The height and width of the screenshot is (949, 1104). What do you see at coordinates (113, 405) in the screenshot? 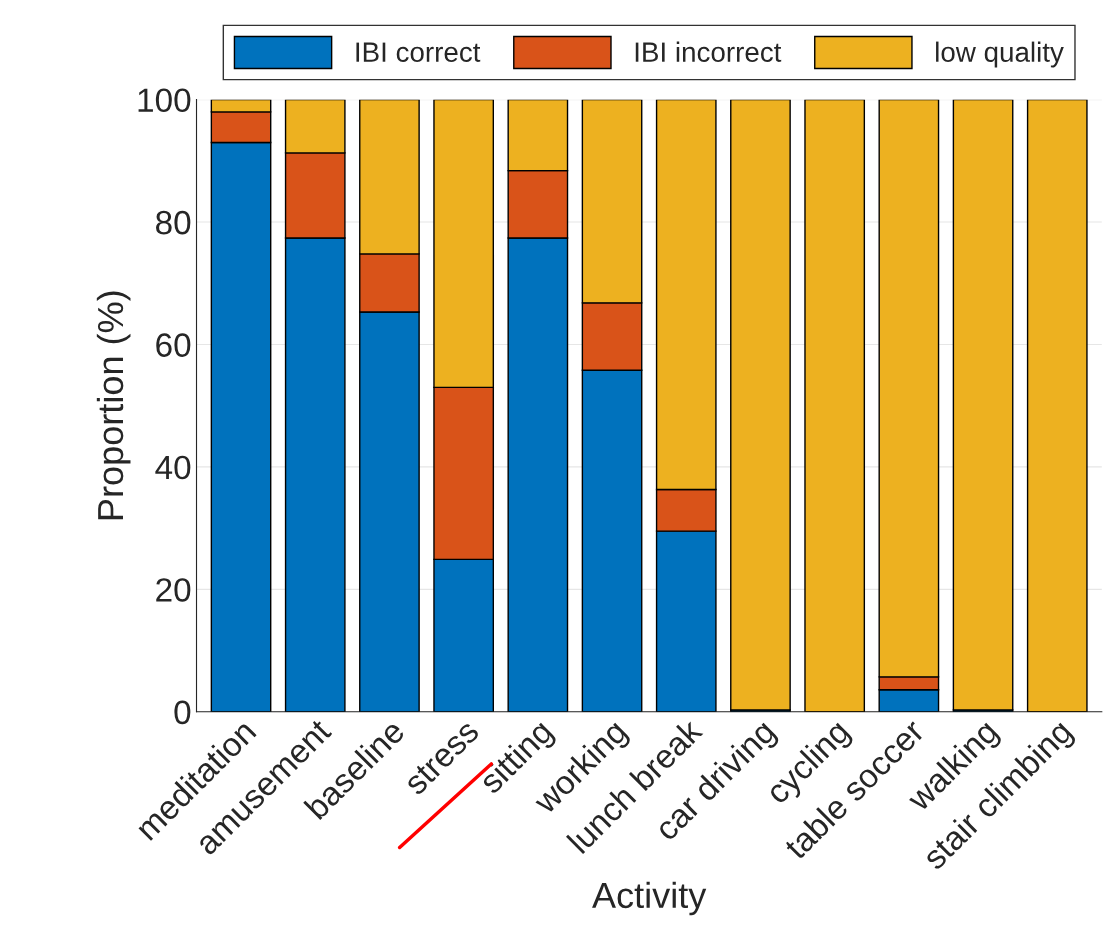
I see `y-axis-title: Proportion (%)` at bounding box center [113, 405].